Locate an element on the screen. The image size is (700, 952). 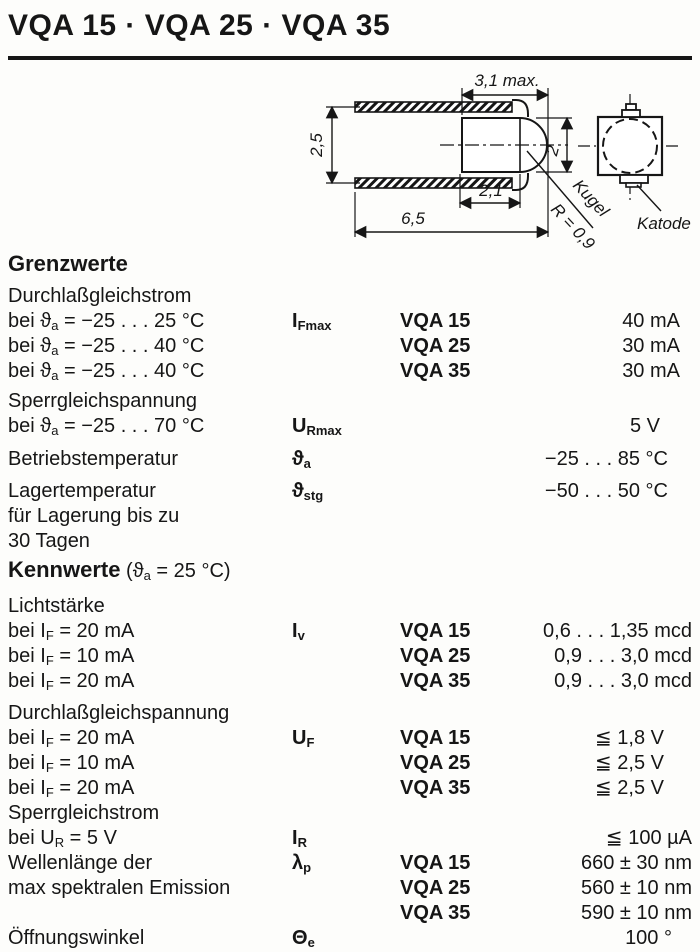
cathode-tab is located at coordinates (634, 179).